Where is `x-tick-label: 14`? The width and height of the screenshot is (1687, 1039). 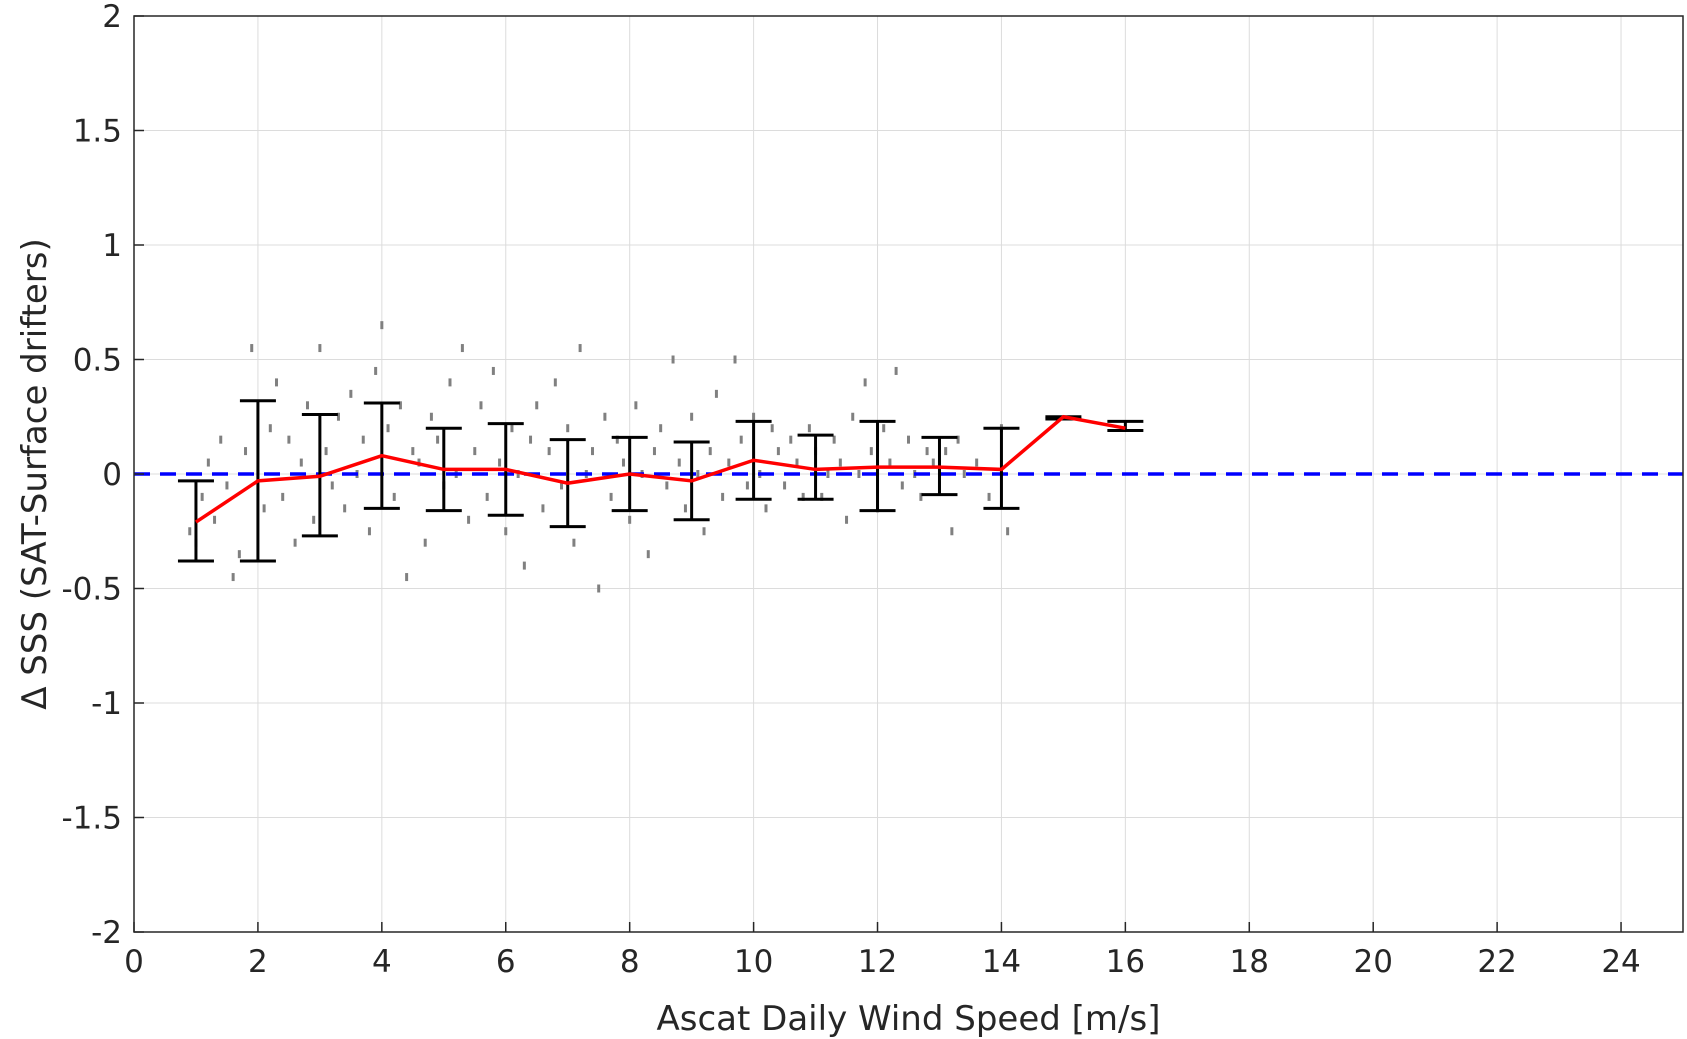 x-tick-label: 14 is located at coordinates (1001, 962).